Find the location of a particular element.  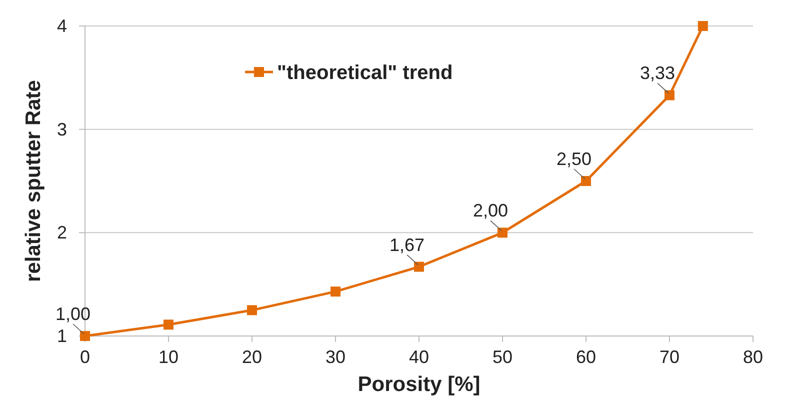

x-tick-label: 70 is located at coordinates (669, 357).